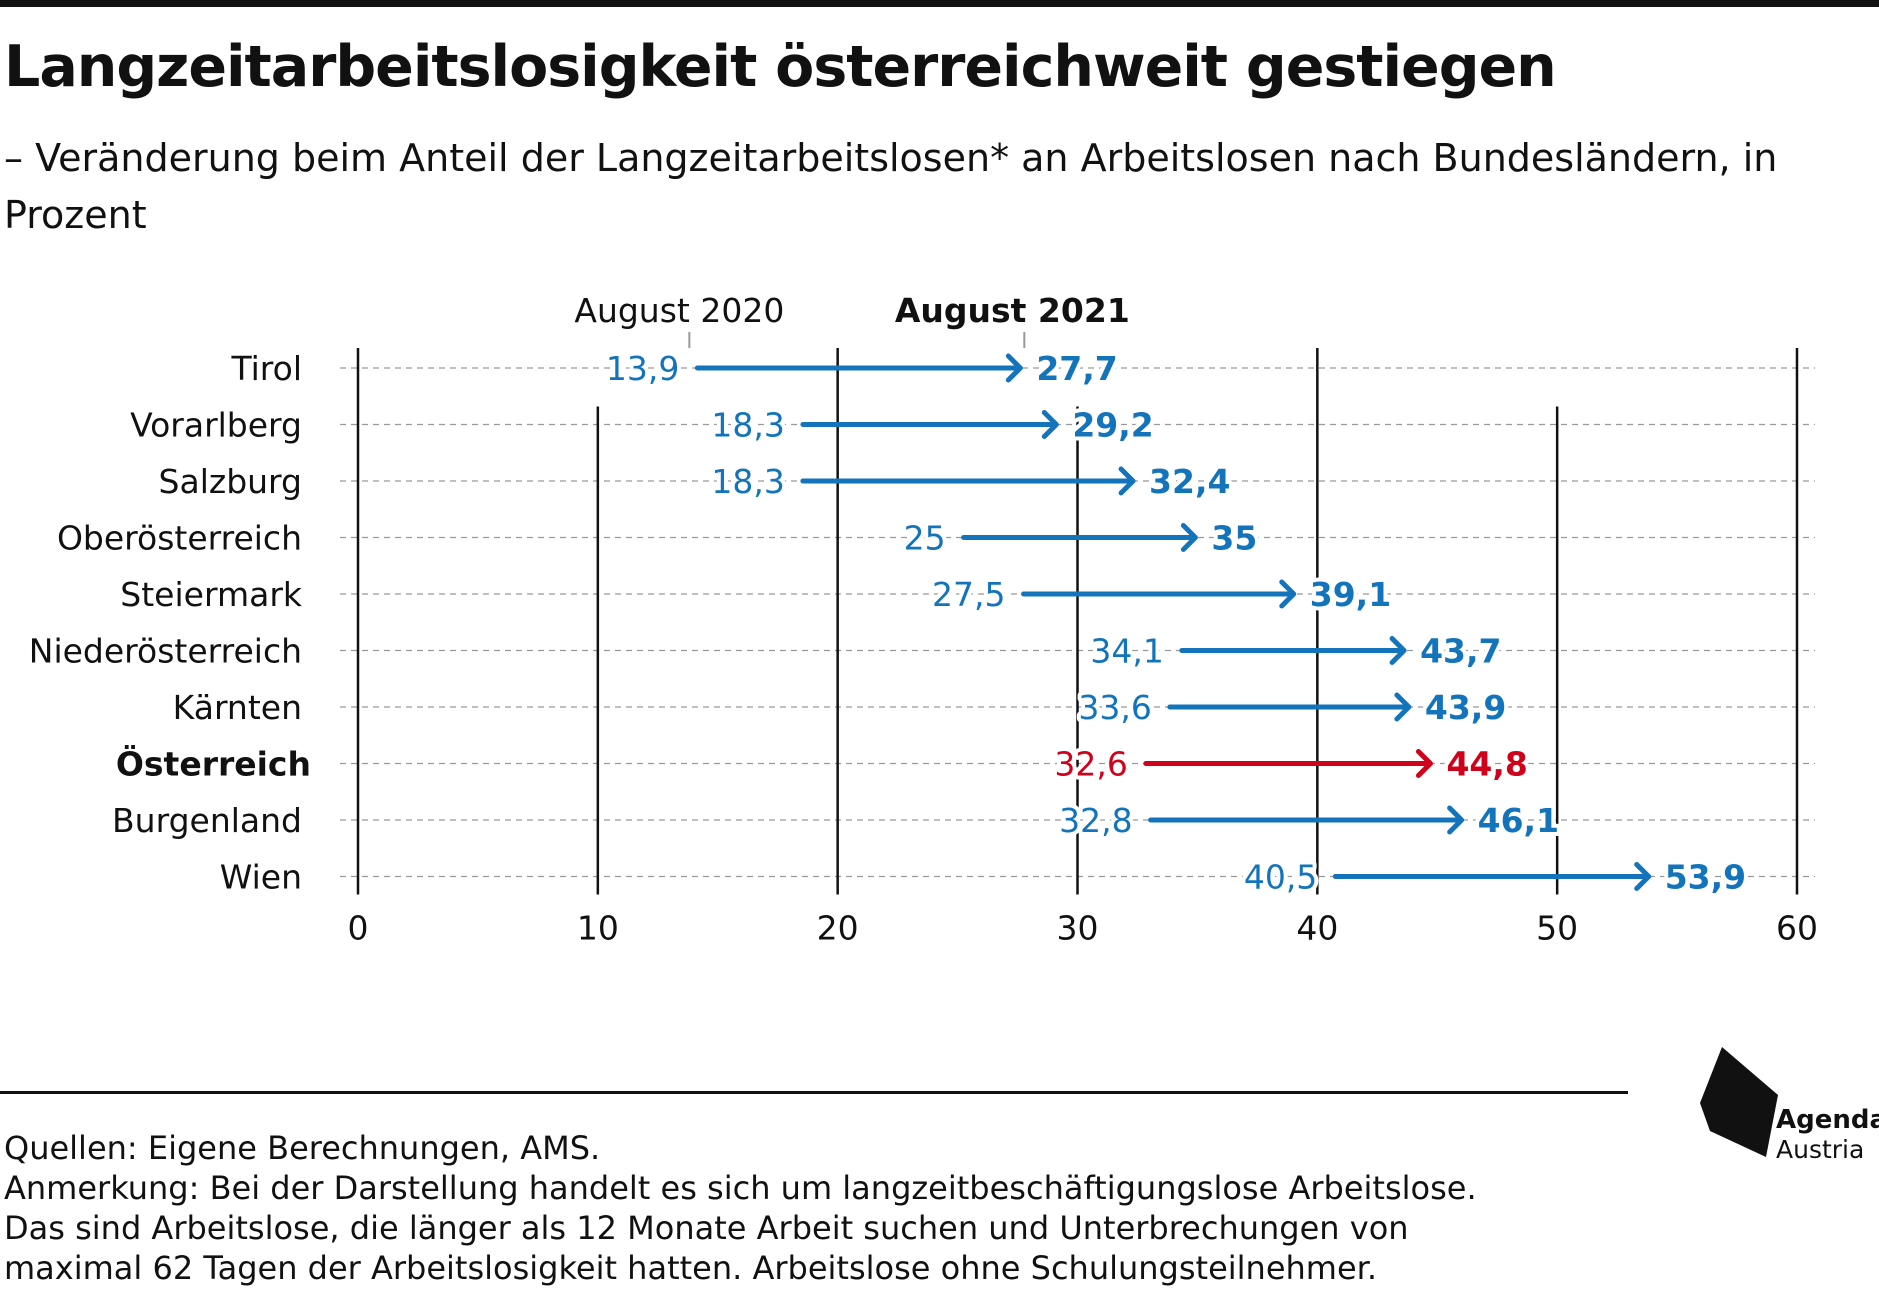 Image resolution: width=1879 pixels, height=1300 pixels. I want to click on value-label-2021: 27,7, so click(1076, 368).